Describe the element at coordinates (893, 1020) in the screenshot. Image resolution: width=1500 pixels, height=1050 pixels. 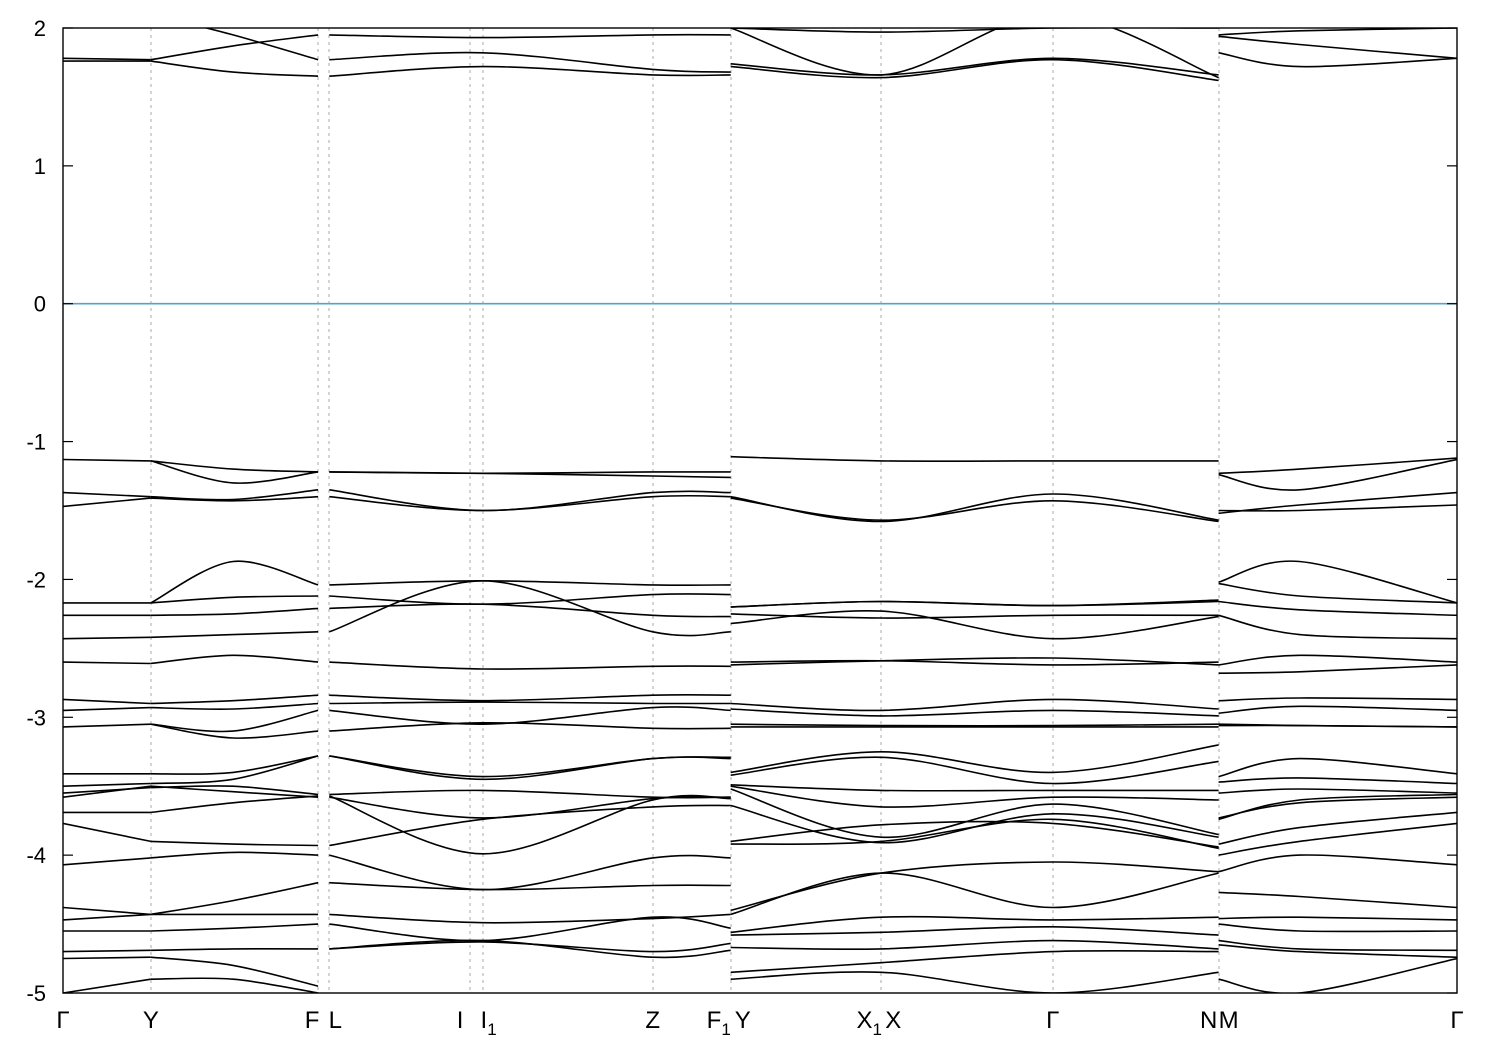
I see `kpoint-label: X` at that location.